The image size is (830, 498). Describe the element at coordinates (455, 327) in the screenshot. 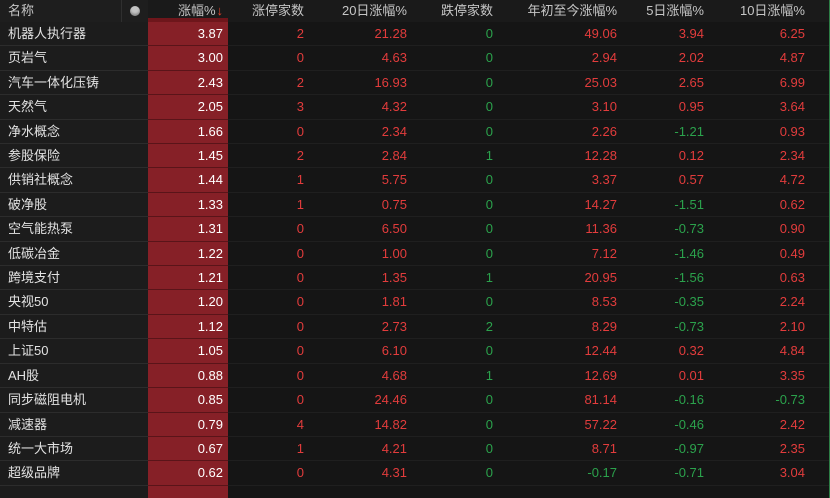

I see `cell-limit-down-count: 2` at that location.